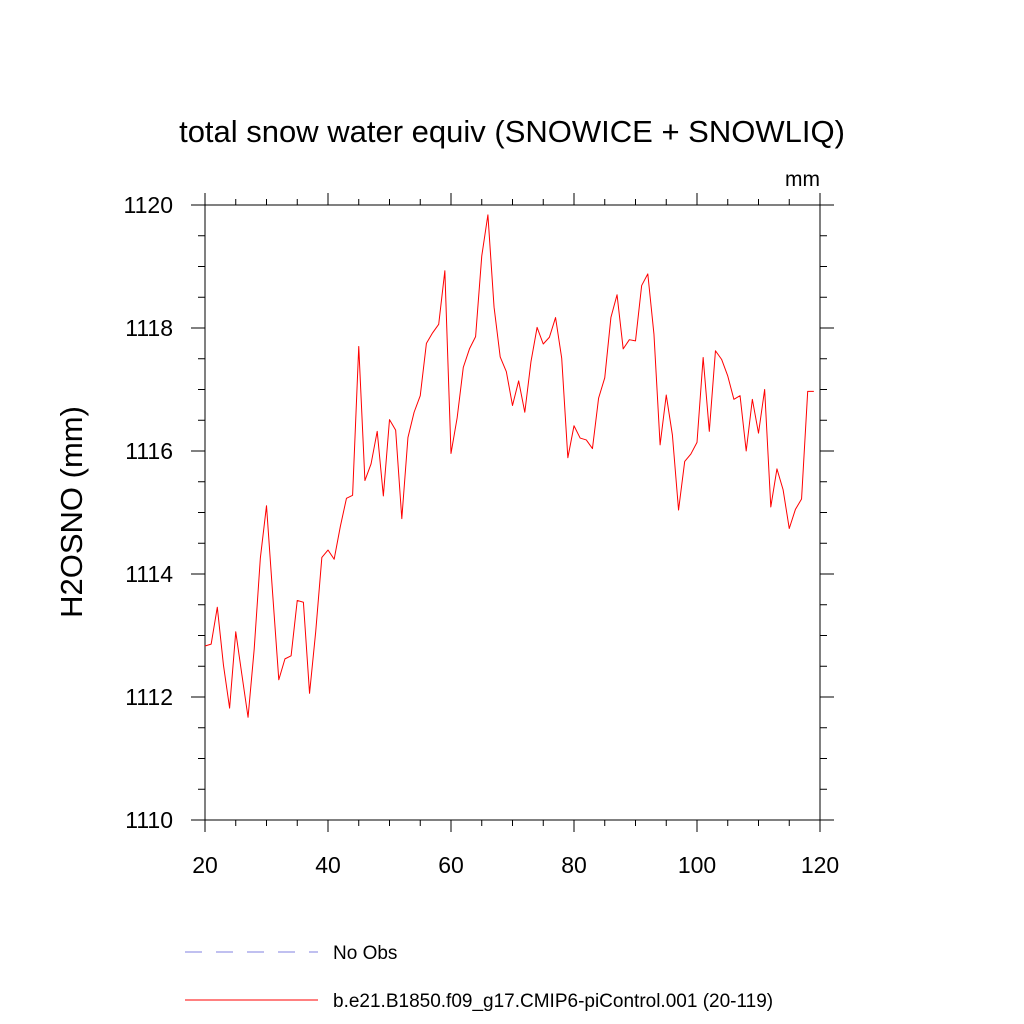 This screenshot has width=1024, height=1024. What do you see at coordinates (451, 865) in the screenshot?
I see `x-tick-label: 60` at bounding box center [451, 865].